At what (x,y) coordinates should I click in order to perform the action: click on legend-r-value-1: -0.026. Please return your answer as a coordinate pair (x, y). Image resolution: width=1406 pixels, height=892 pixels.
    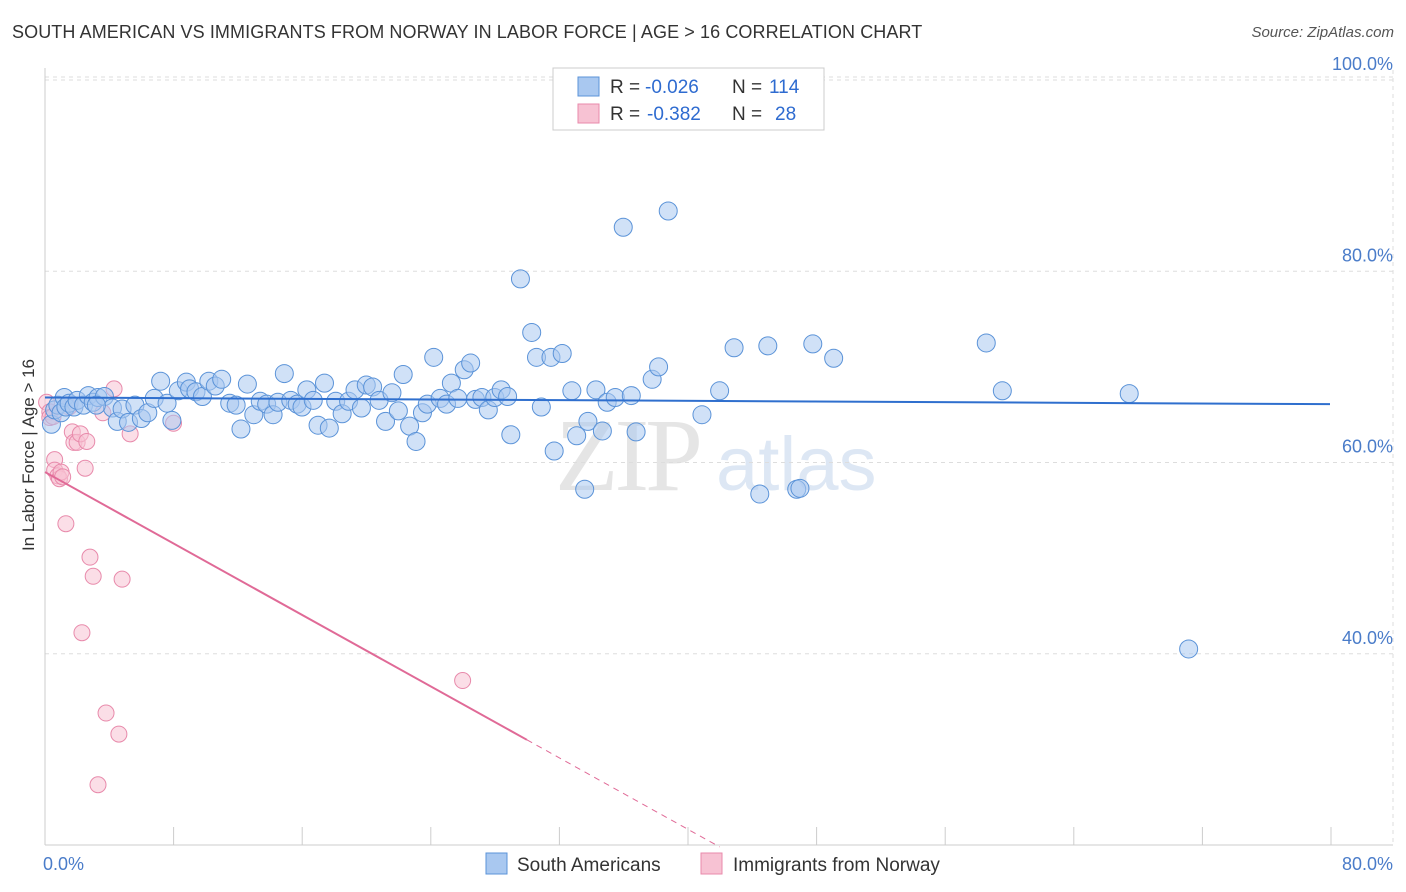
    Looking at the image, I should click on (672, 87).